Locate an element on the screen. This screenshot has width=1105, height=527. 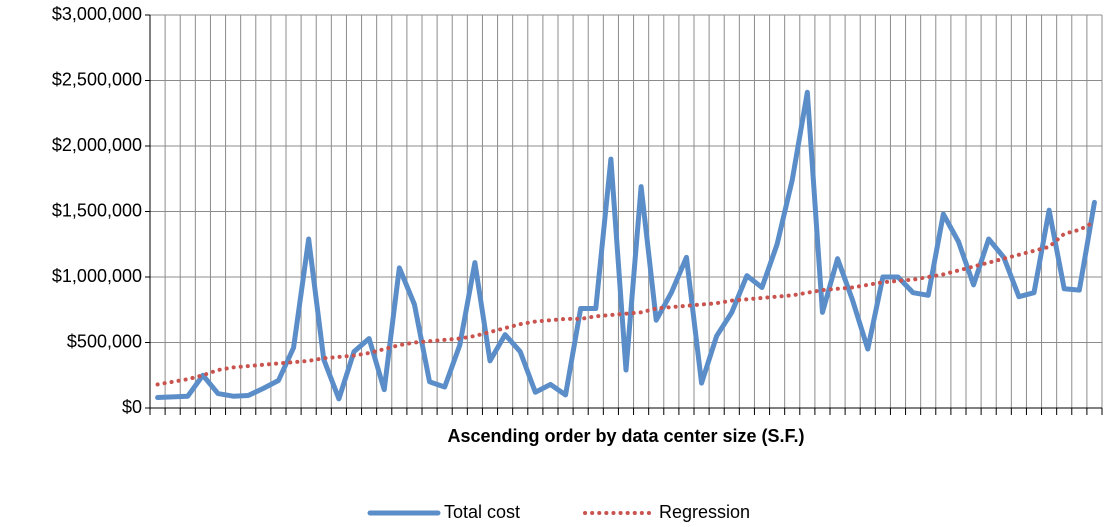
y-tick-label: $1,500,000 is located at coordinates (97, 210).